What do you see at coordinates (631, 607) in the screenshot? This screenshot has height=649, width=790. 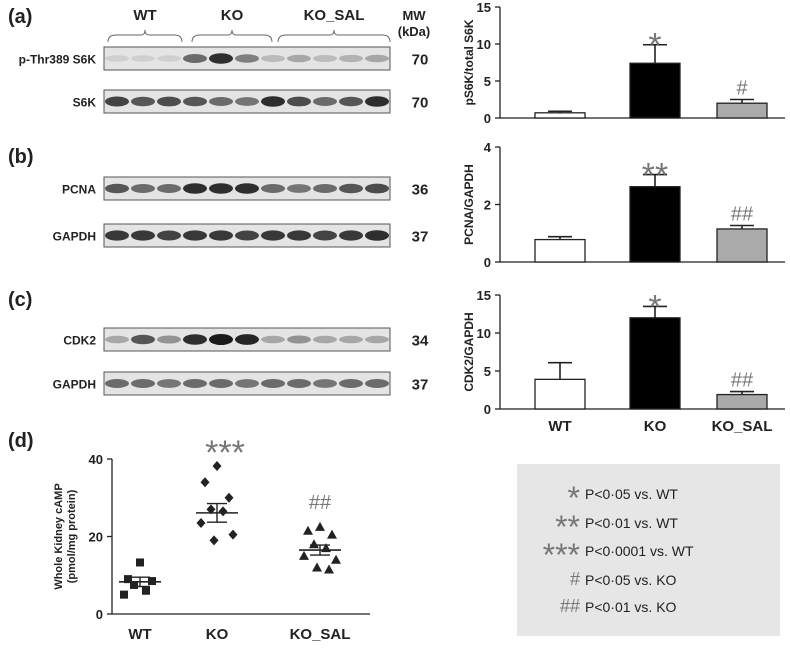 I see `legend-text: P<0·01 vs. KO` at bounding box center [631, 607].